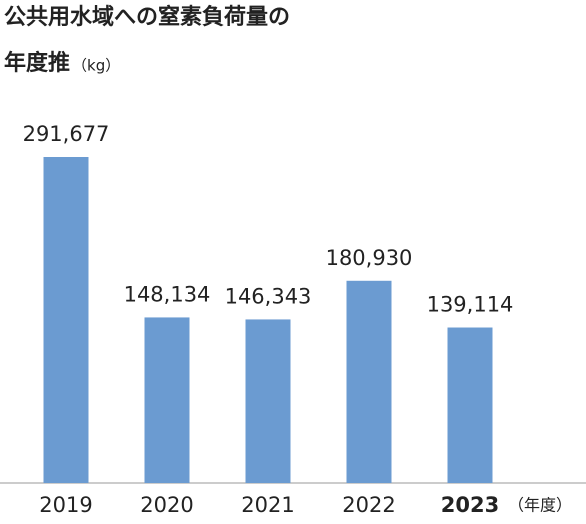 The height and width of the screenshot is (524, 586). What do you see at coordinates (267, 505) in the screenshot?
I see `x-tick-label: 2021` at bounding box center [267, 505].